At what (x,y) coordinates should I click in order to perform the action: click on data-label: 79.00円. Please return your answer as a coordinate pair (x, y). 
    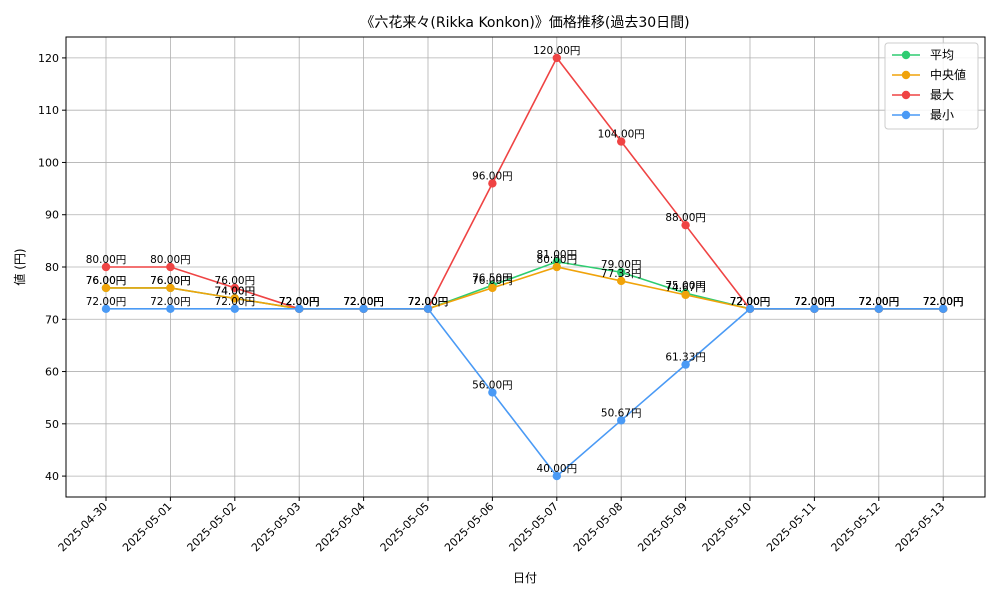
    Looking at the image, I should click on (621, 265).